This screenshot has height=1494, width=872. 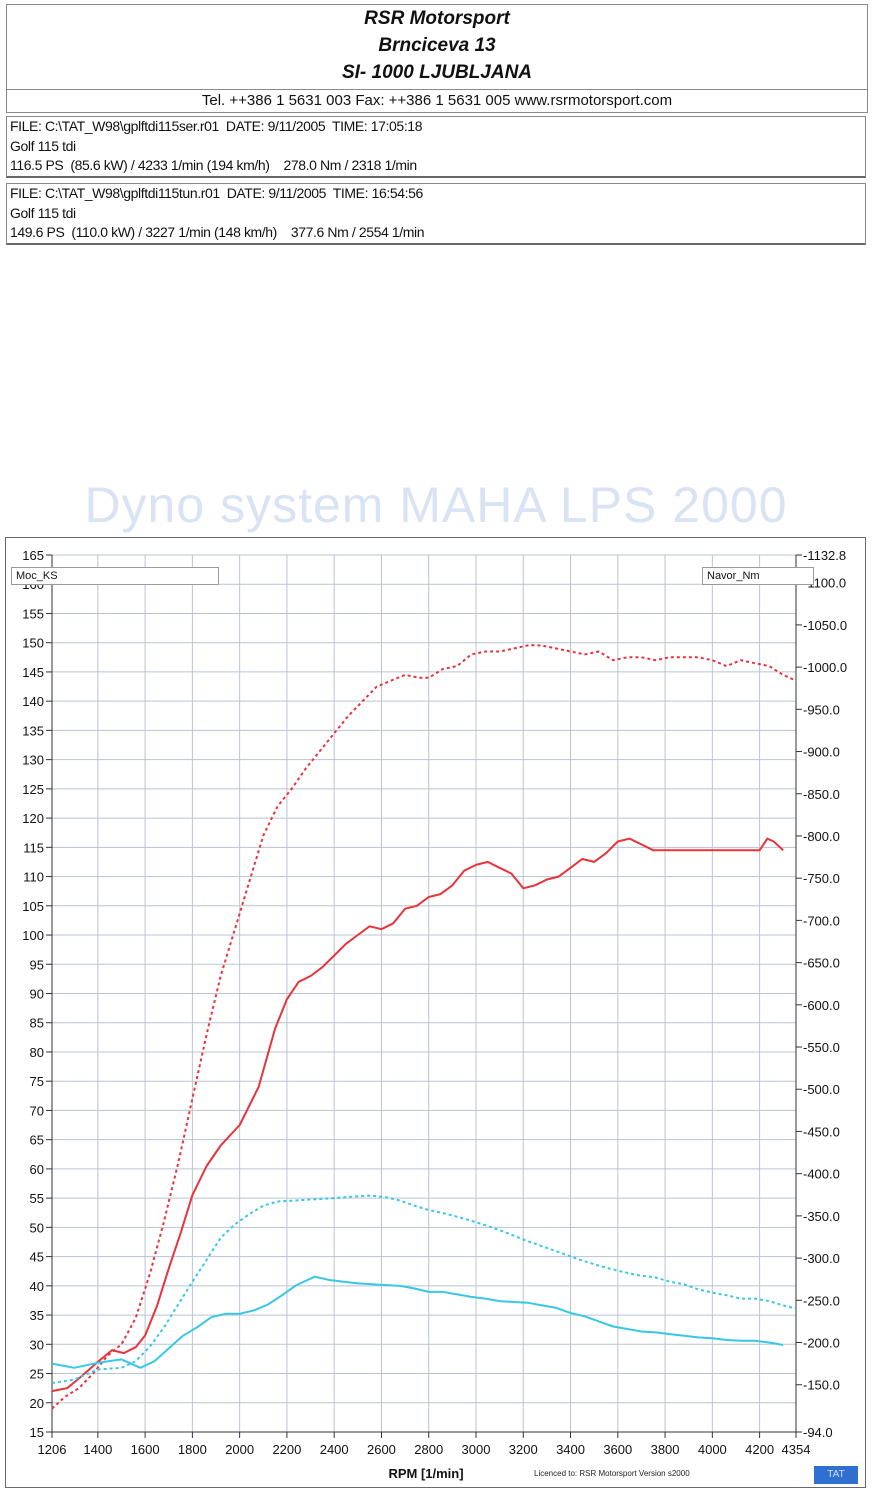 I want to click on y-left-tick-label: 60, so click(x=37, y=1169).